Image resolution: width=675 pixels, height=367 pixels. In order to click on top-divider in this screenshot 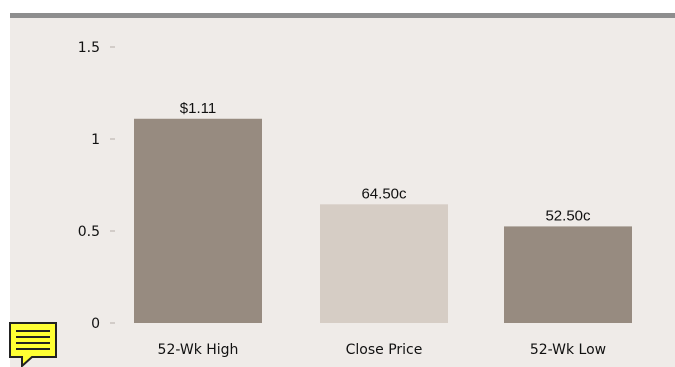, I will do `click(342, 15)`.